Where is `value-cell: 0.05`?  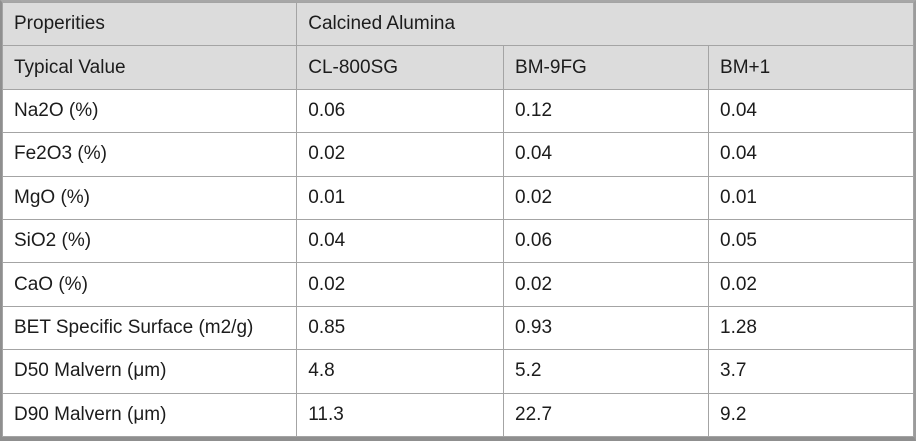
value-cell: 0.05 is located at coordinates (811, 241).